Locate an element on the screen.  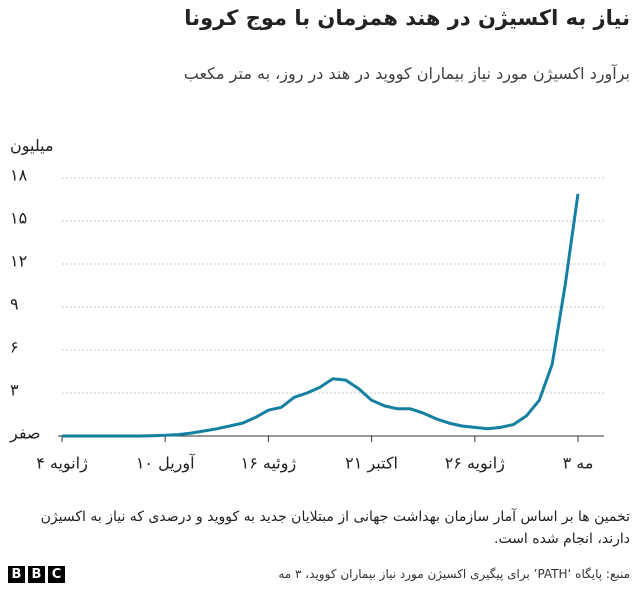
x-tick-label: ۱۶ ژوئیه is located at coordinates (269, 464).